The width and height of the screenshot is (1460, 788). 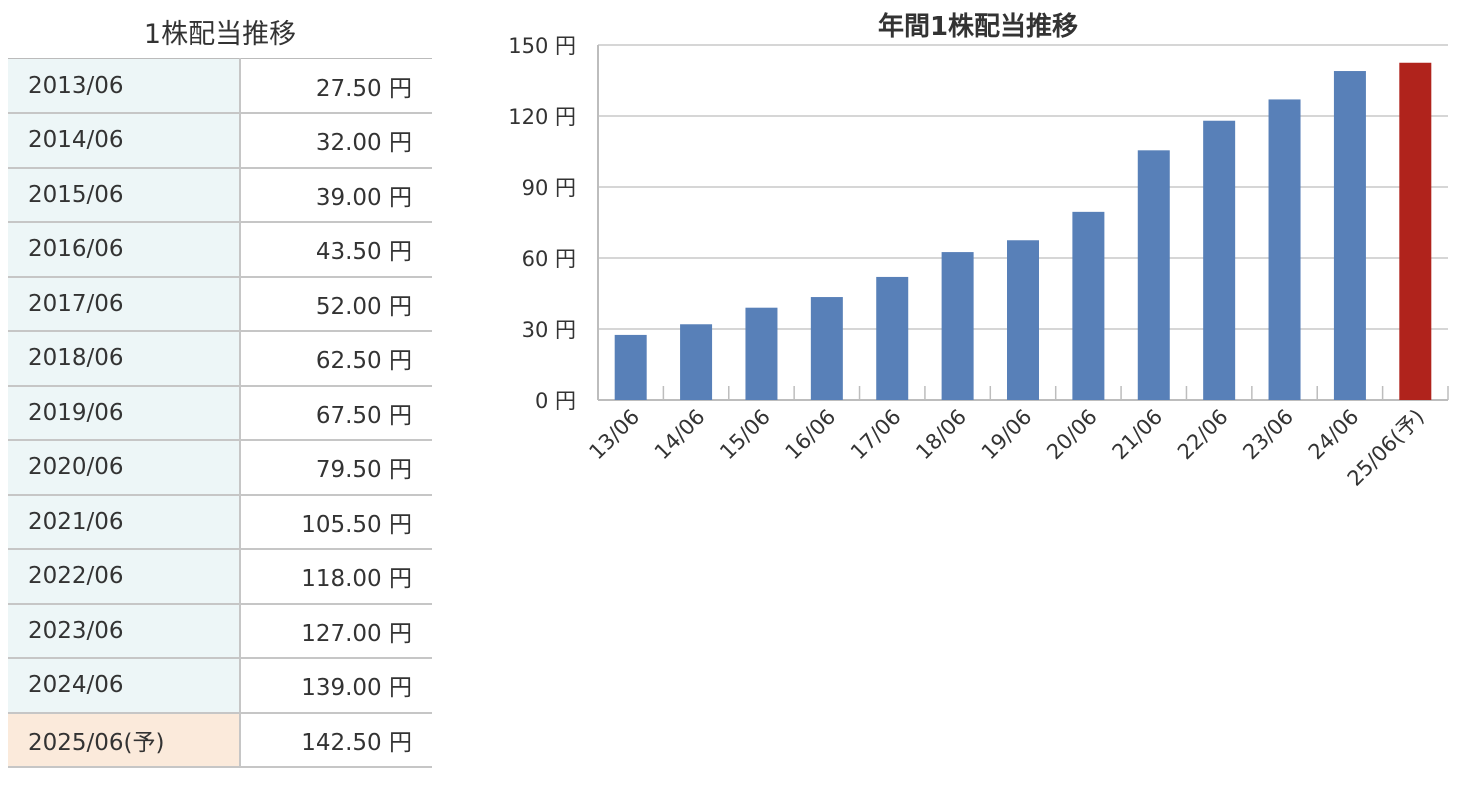 I want to click on row-date-cell: 2014/06, so click(x=124, y=141).